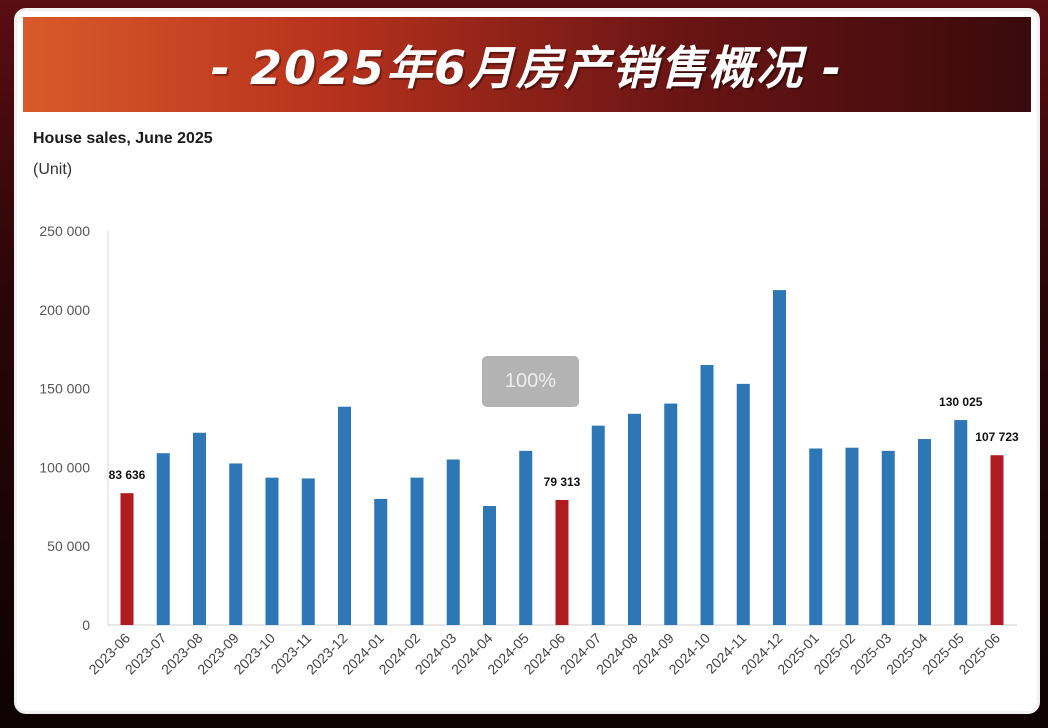 This screenshot has width=1048, height=728. I want to click on banner-title: - 2025年6月房产销售概况 -, so click(527, 67).